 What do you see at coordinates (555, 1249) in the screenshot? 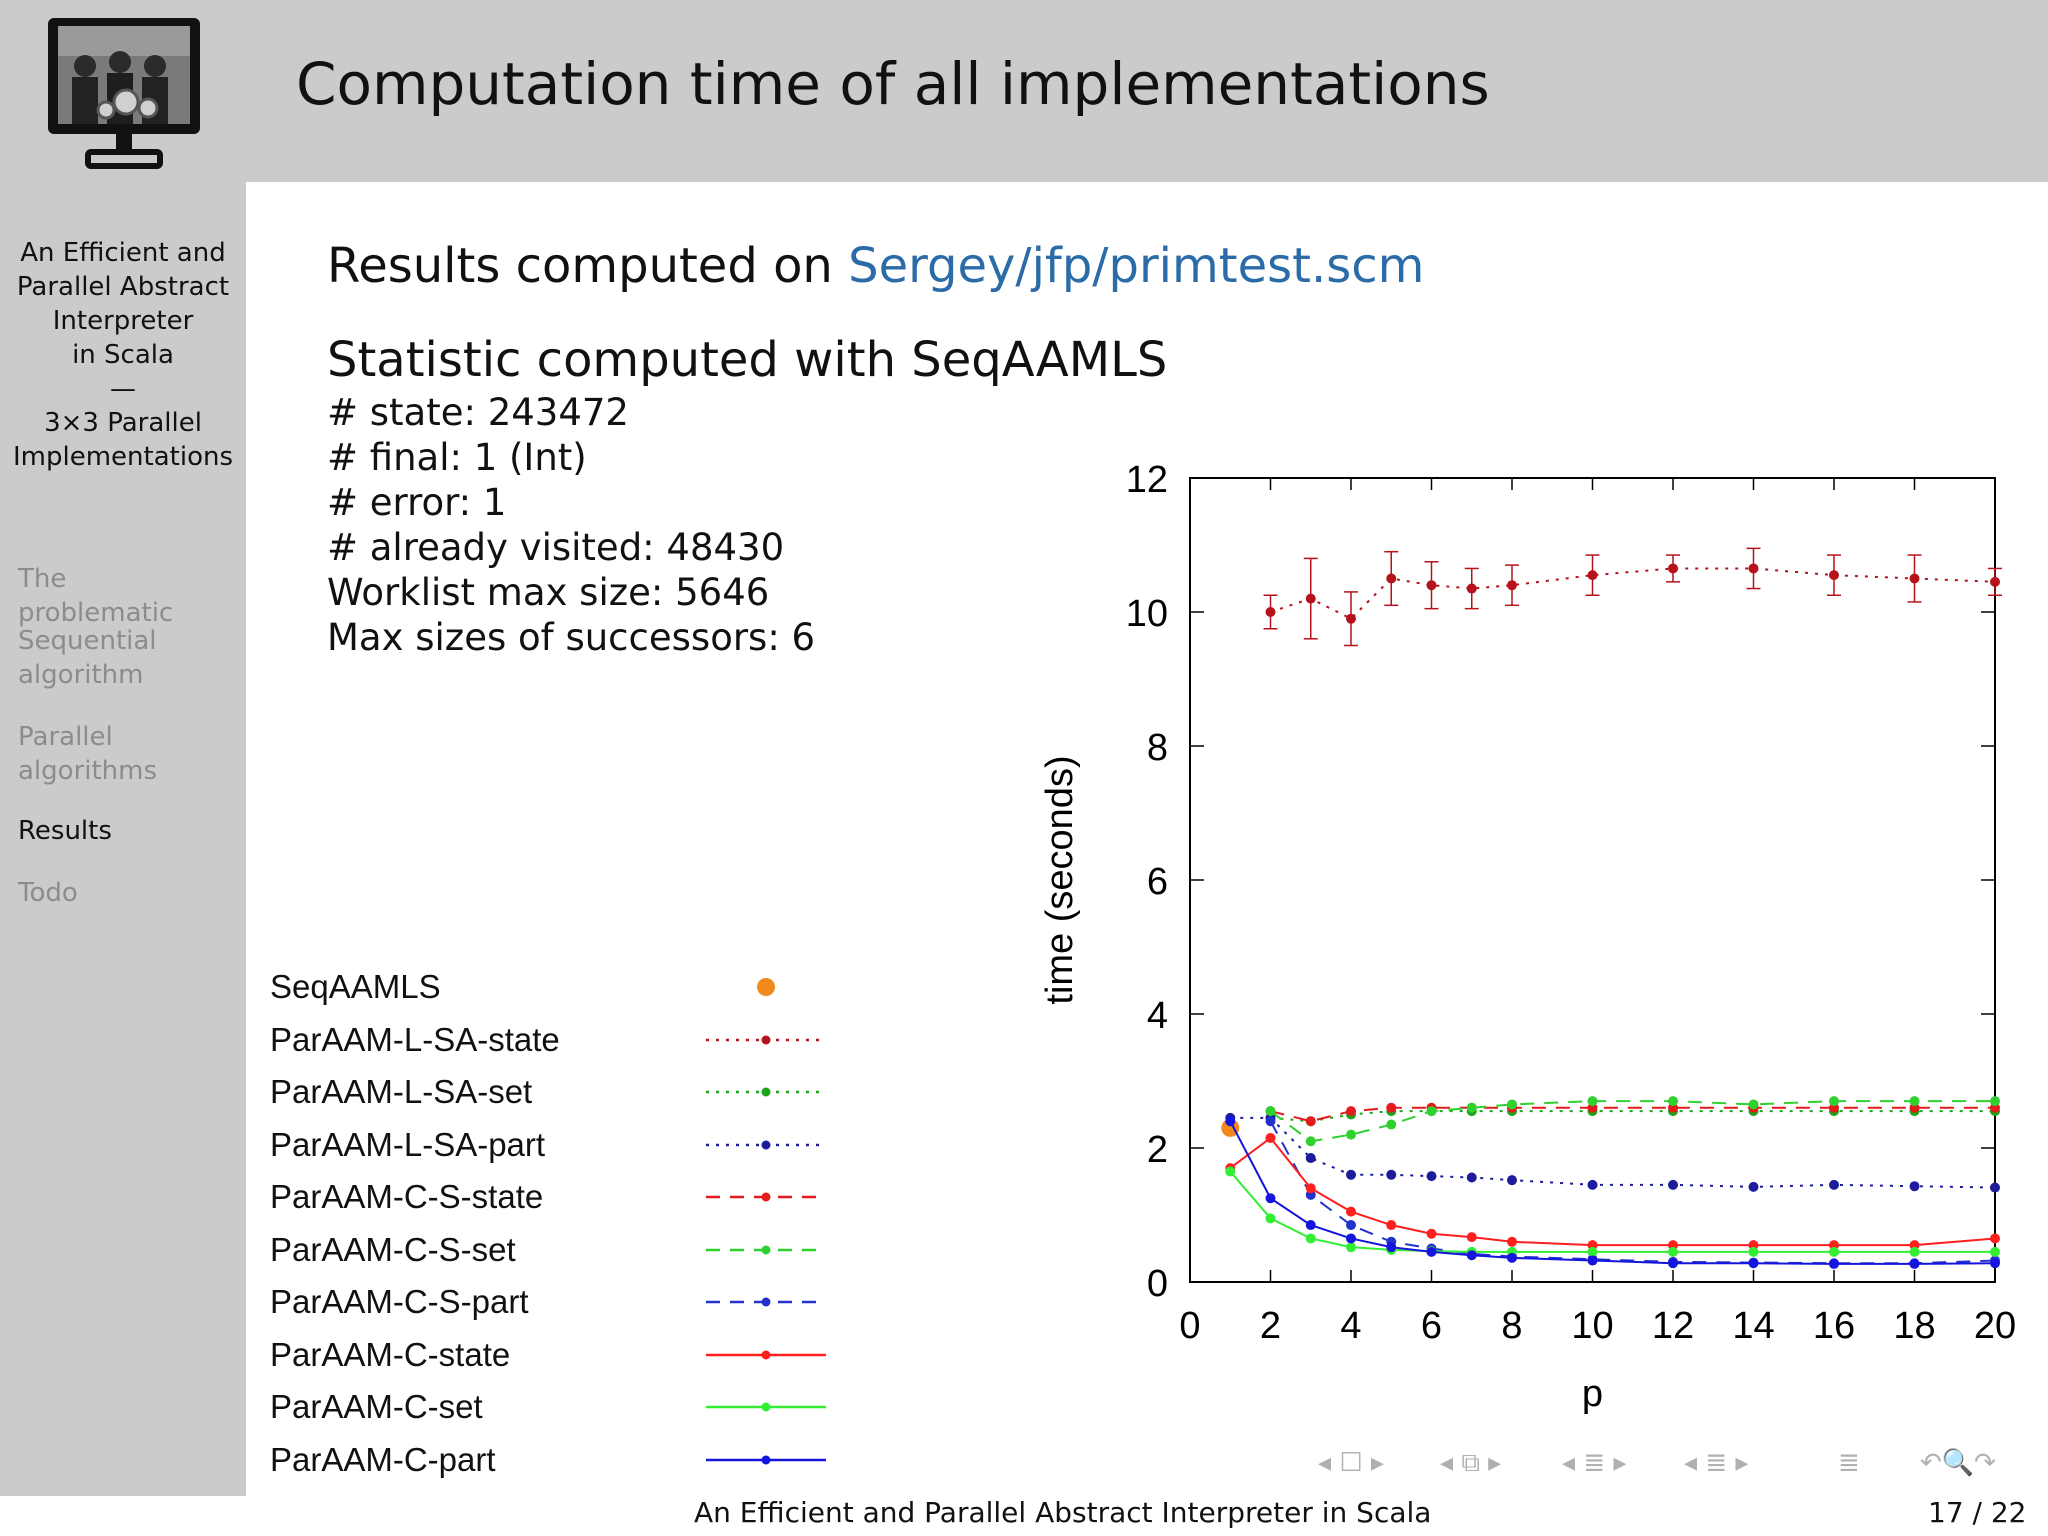
I see `legend-entry: ParAAM-C-S-set` at bounding box center [555, 1249].